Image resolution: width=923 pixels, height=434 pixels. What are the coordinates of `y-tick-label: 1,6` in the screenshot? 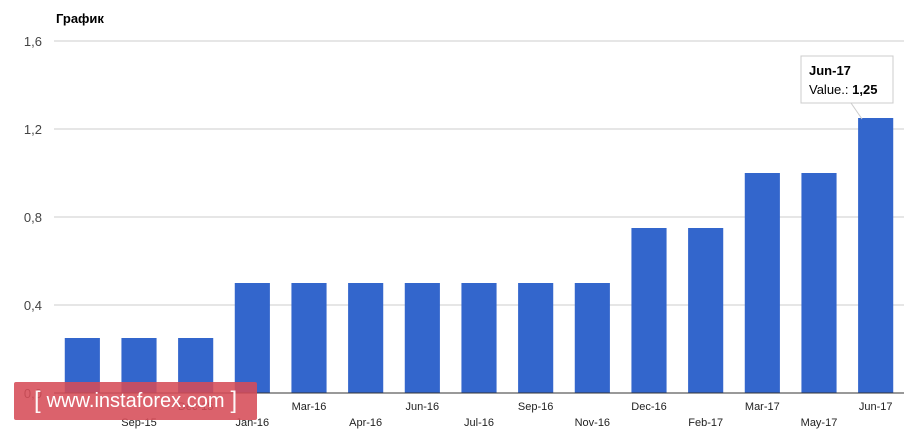 It's located at (33, 41).